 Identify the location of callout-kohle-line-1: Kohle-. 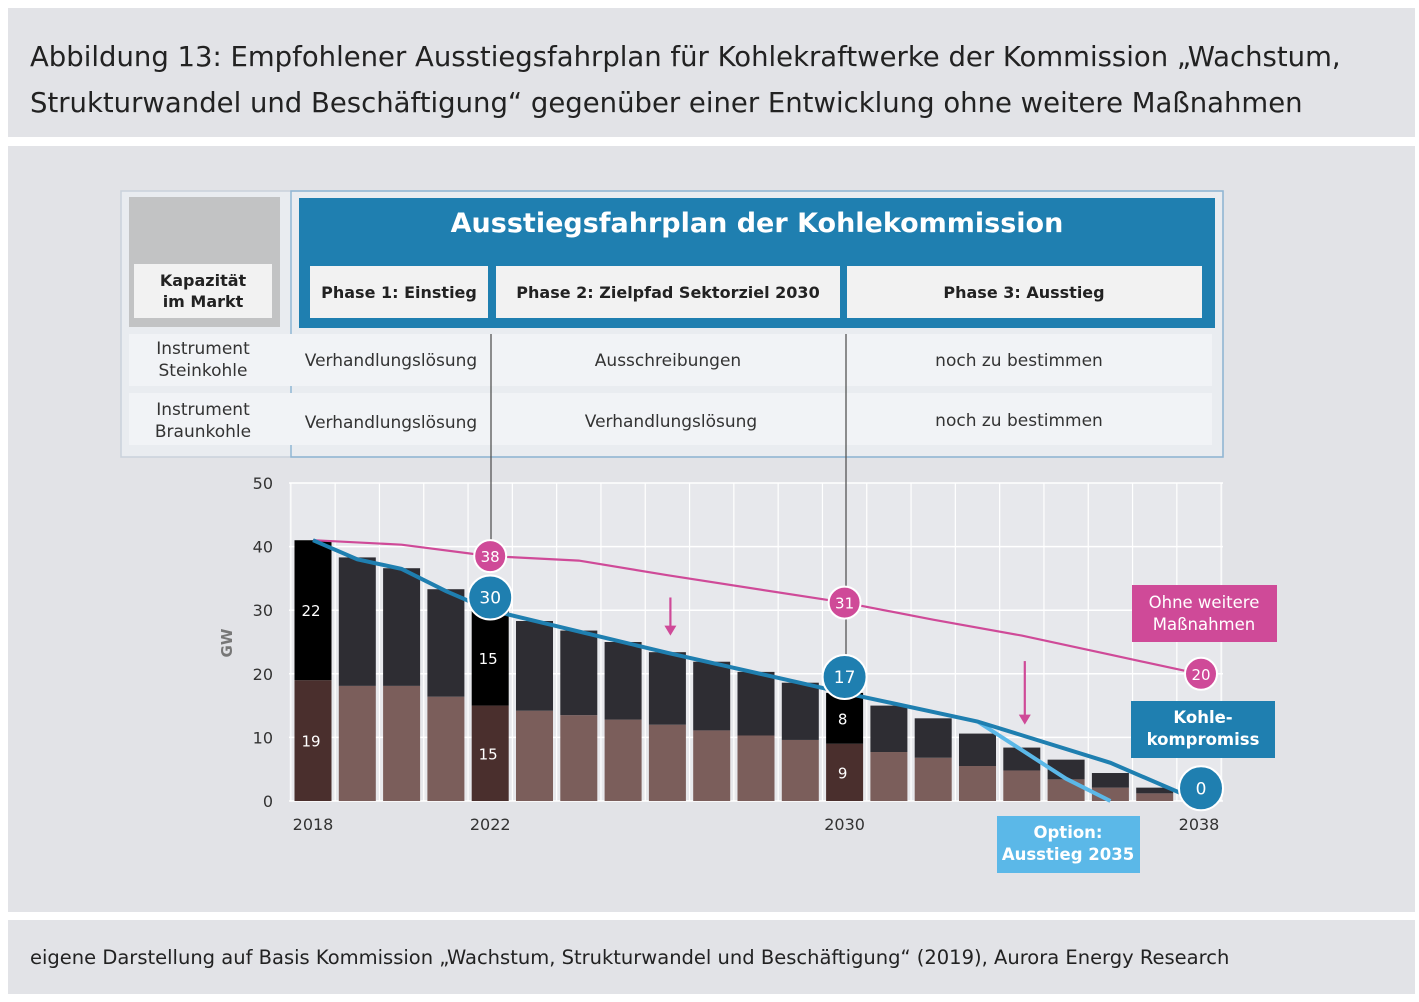
(1202, 717).